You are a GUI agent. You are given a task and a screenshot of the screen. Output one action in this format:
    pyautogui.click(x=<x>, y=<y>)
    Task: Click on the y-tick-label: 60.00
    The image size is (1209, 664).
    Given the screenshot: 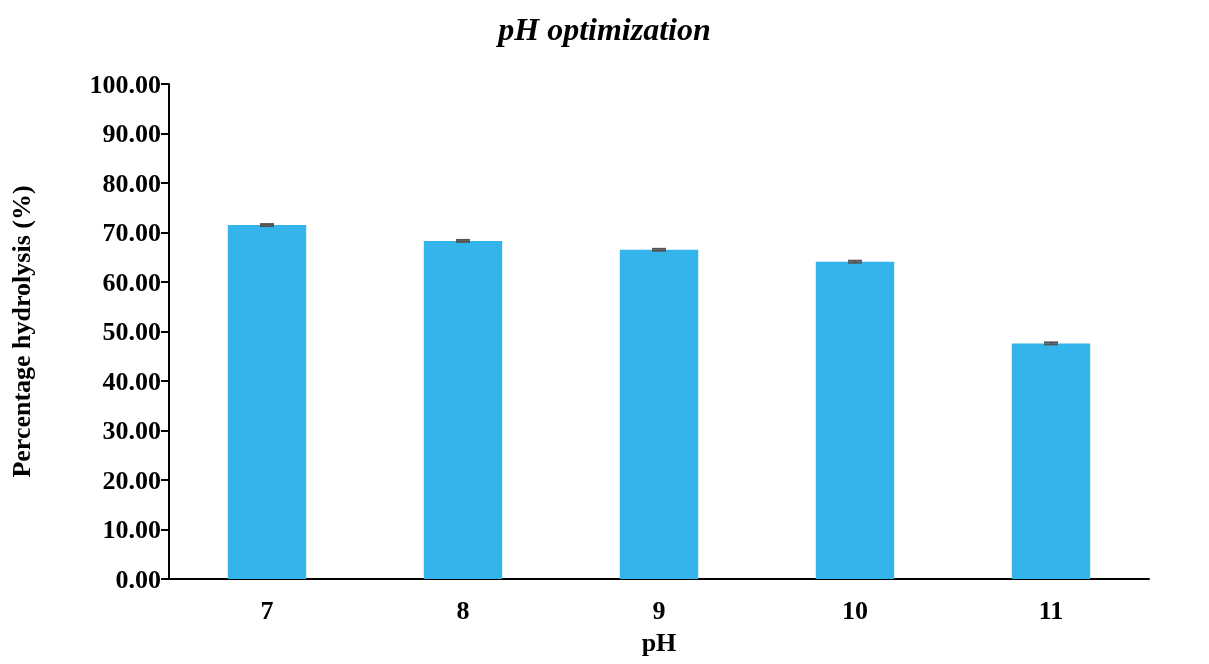 What is the action you would take?
    pyautogui.click(x=131, y=282)
    